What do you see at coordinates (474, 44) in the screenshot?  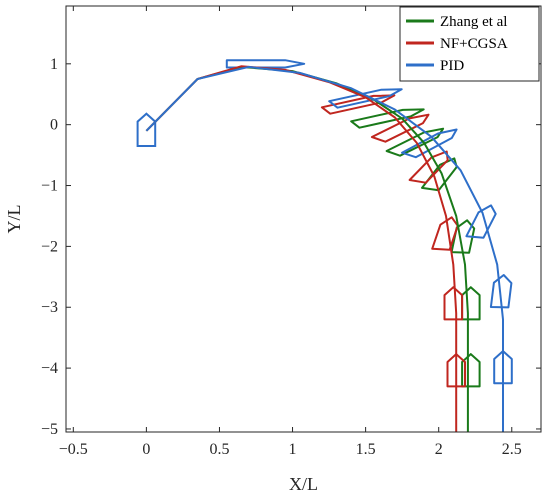 I see `legend-label-nf-cgsa: NF+CGSA` at bounding box center [474, 44].